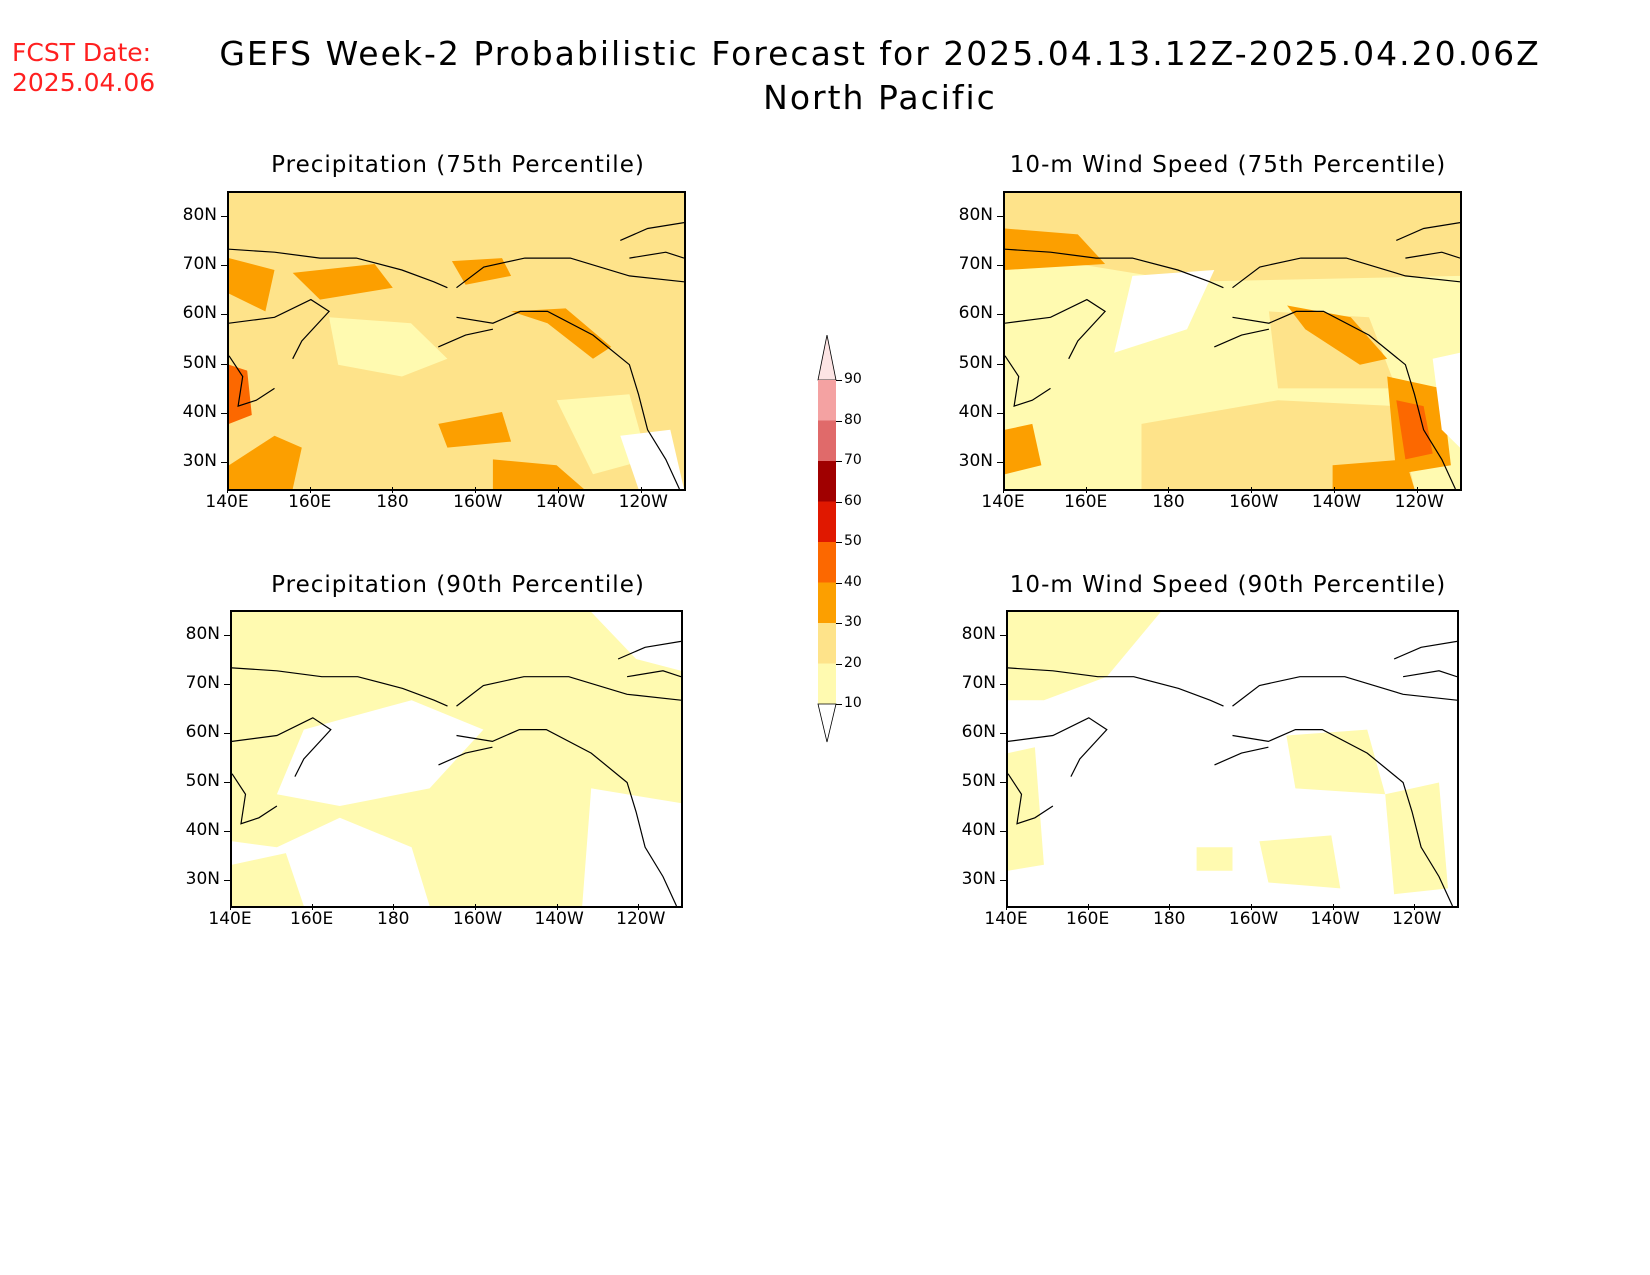  Describe the element at coordinates (458, 165) in the screenshot. I see `panel-title-precip-75: Precipitation (75th Percentile)` at that location.